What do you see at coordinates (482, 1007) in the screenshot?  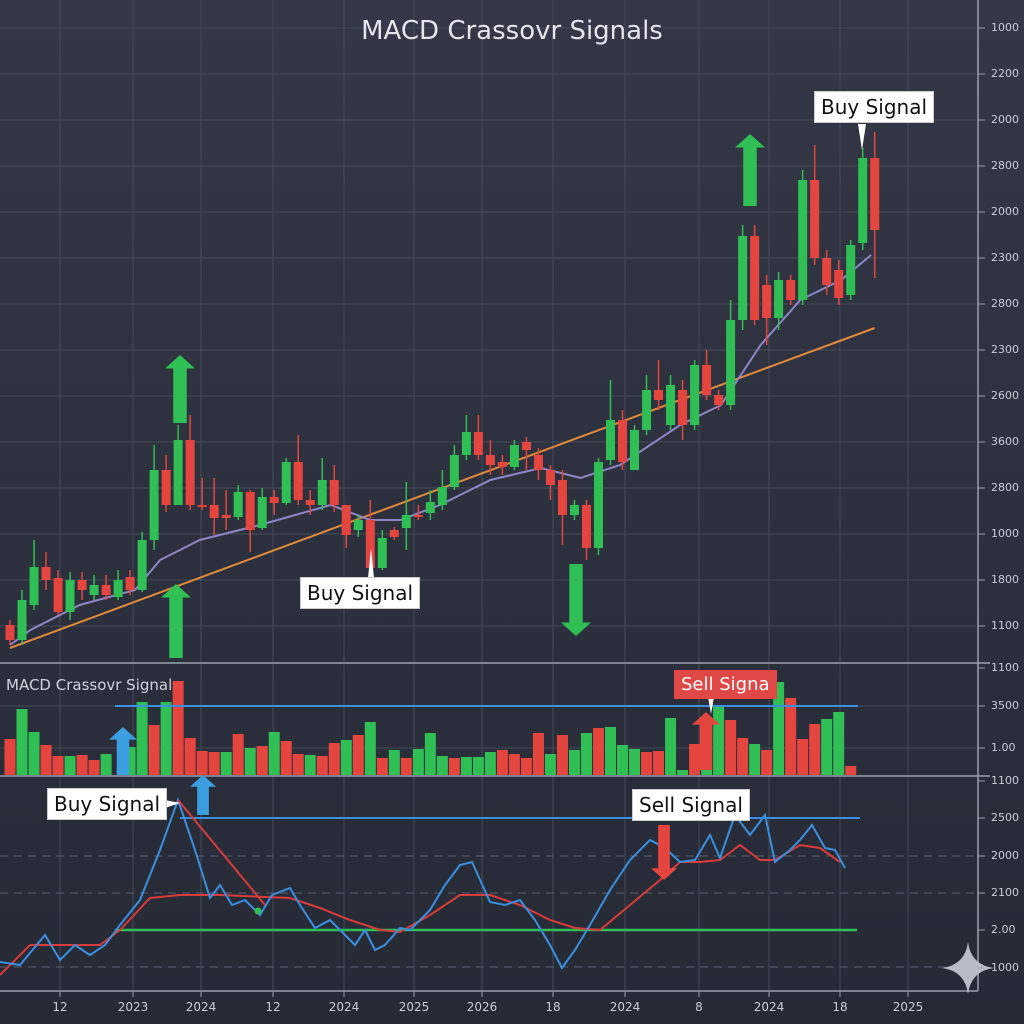 I see `x-tick-label: 2026` at bounding box center [482, 1007].